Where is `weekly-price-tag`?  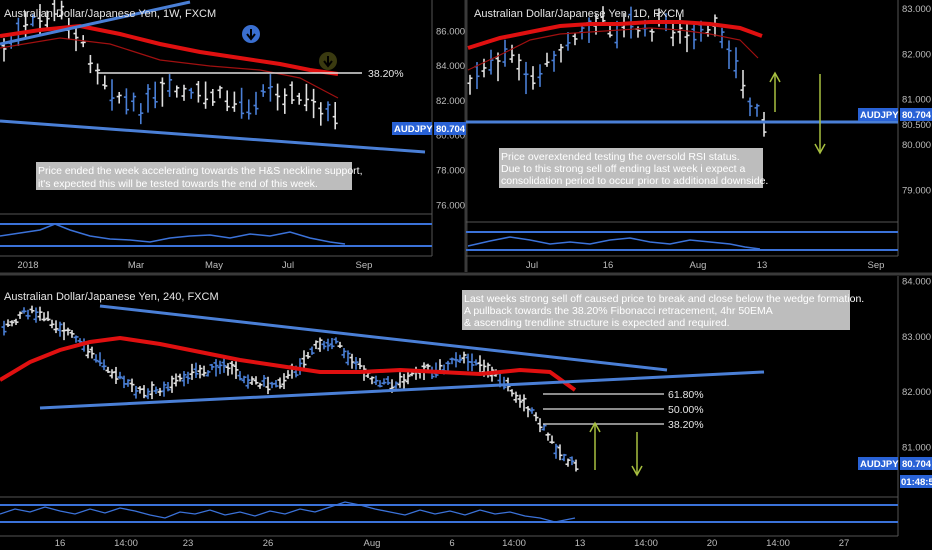
weekly-price-tag is located at coordinates (412, 128).